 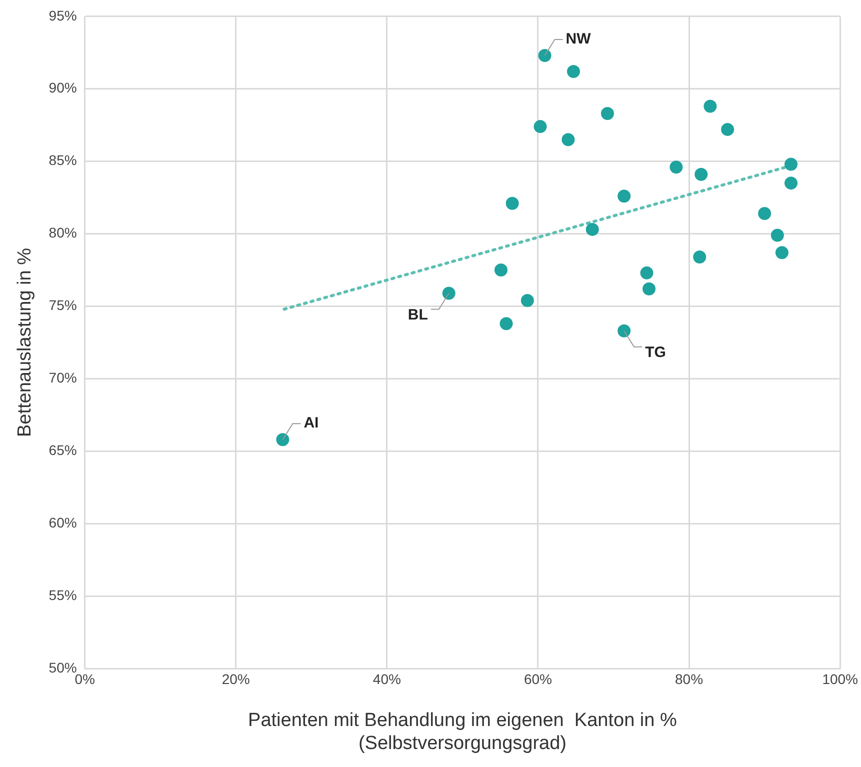 What do you see at coordinates (25, 343) in the screenshot?
I see `y-axis-title: Bettenauslastung in %` at bounding box center [25, 343].